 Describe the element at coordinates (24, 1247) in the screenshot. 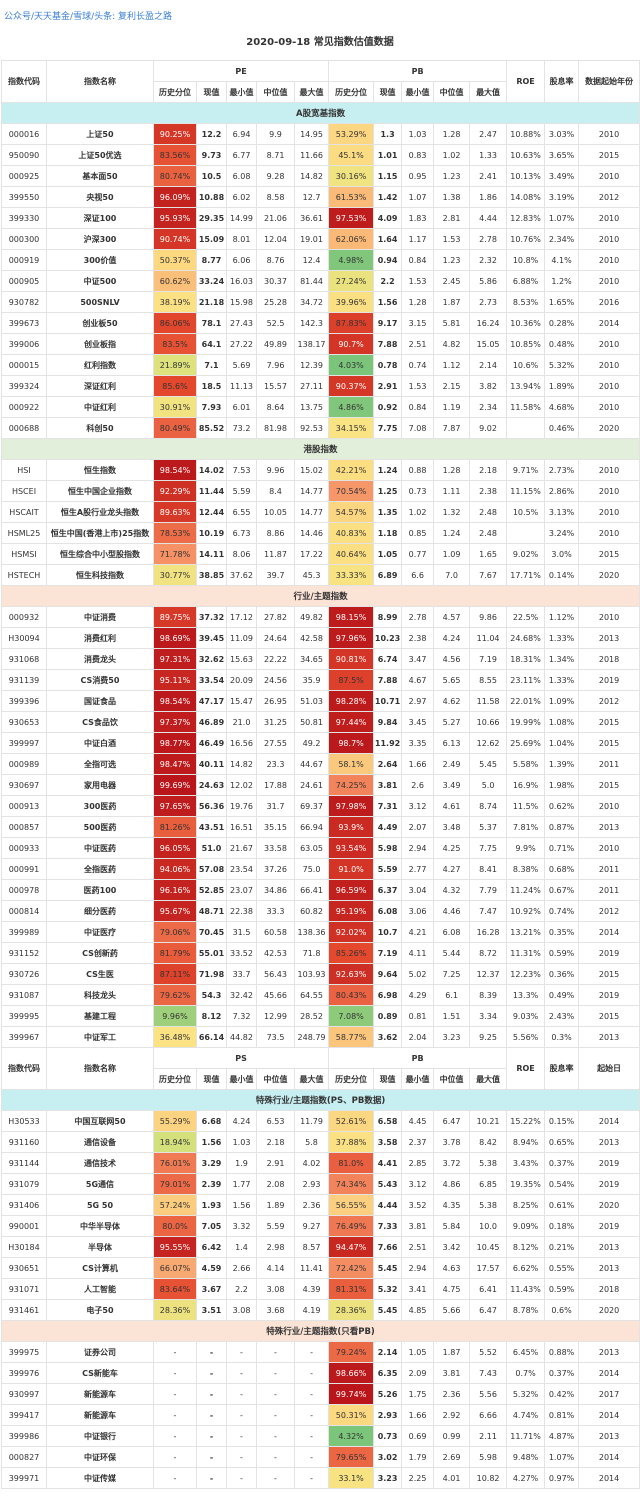

I see `index-code: H30184` at that location.